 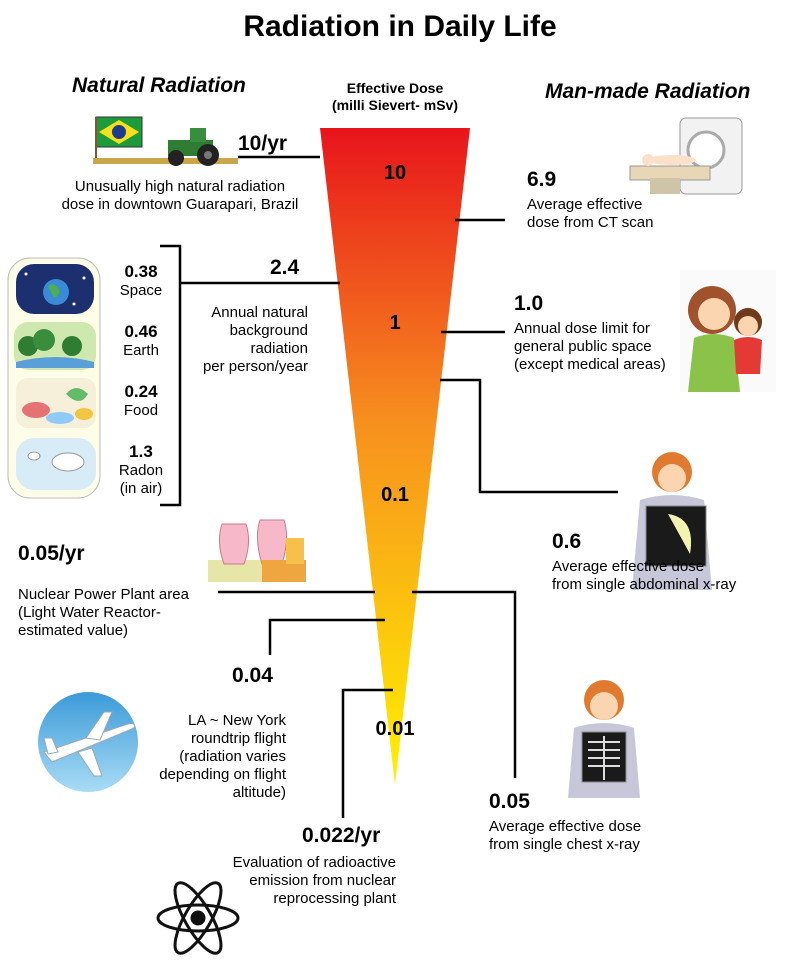 I want to click on airplane-icon, so click(x=88, y=742).